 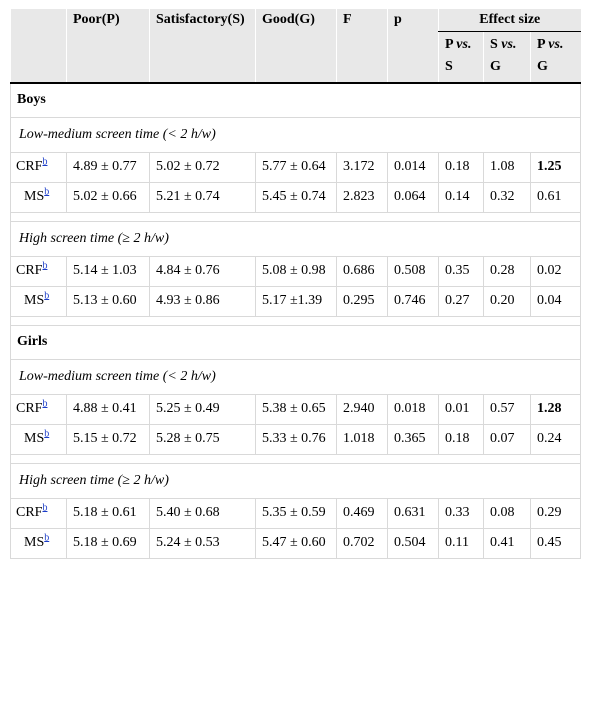 I want to click on spacer-row, so click(x=295, y=217).